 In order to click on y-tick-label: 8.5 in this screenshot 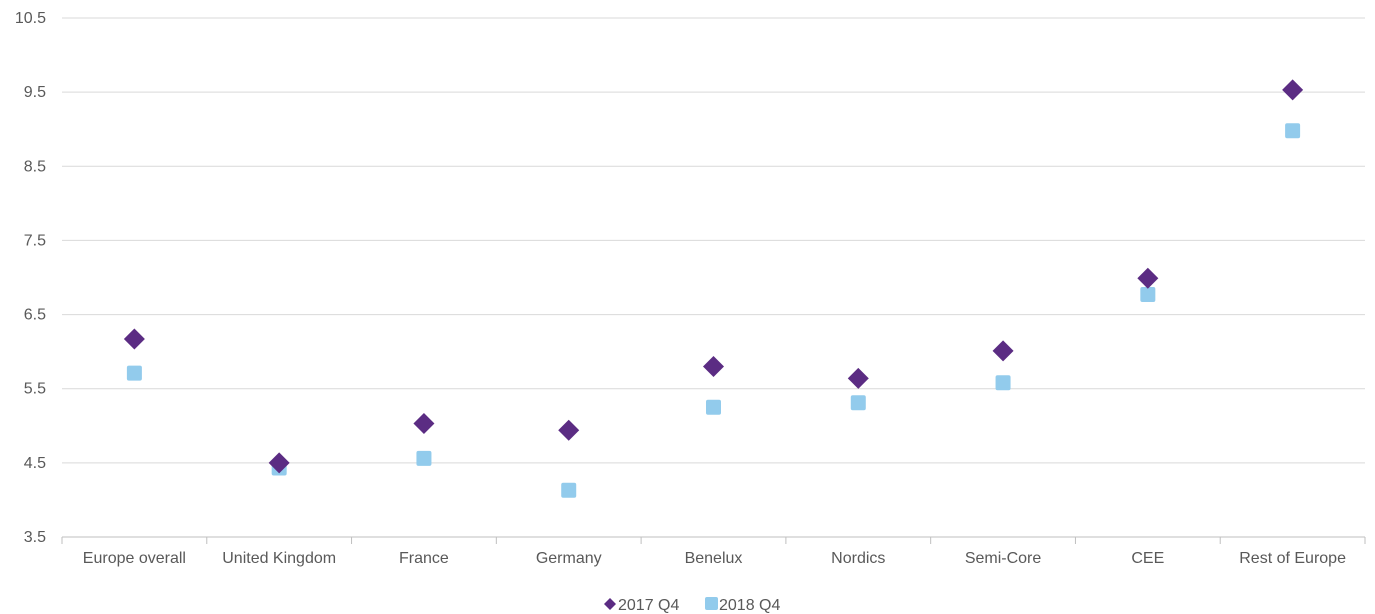, I will do `click(35, 166)`.